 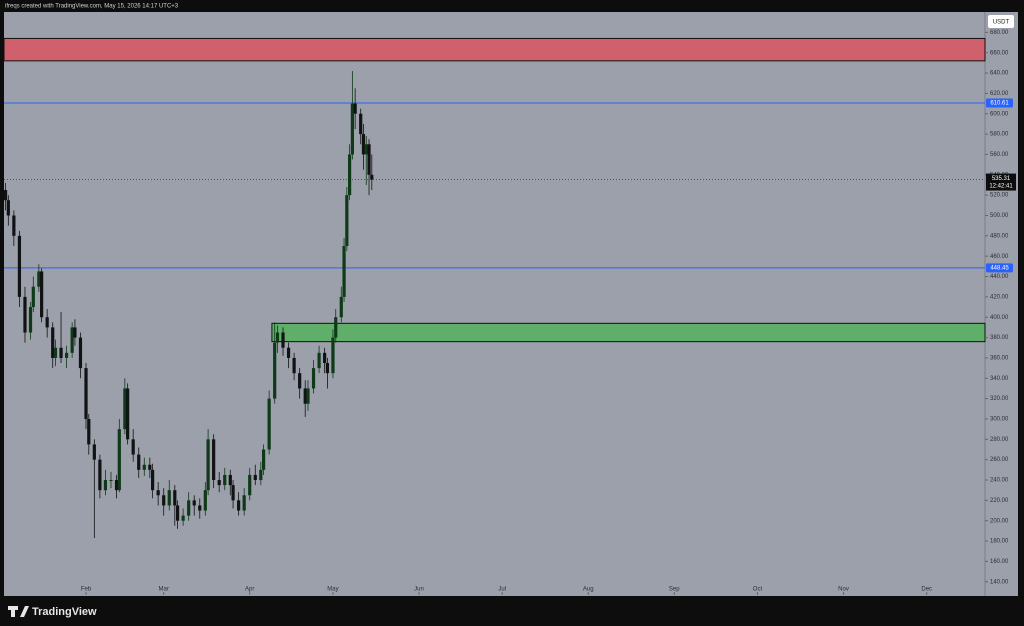 I want to click on y-tick-label: 360.00, so click(x=999, y=359).